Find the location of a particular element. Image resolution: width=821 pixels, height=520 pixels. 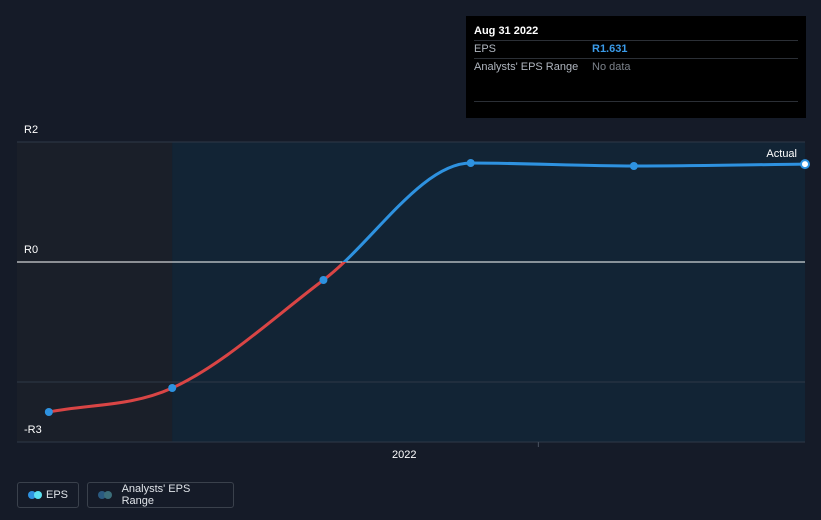

tooltip-divider is located at coordinates (636, 101).